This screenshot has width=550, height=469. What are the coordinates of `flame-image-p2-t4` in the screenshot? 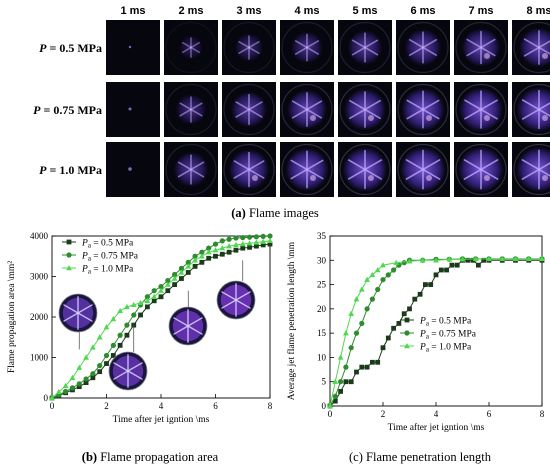 It's located at (307, 109).